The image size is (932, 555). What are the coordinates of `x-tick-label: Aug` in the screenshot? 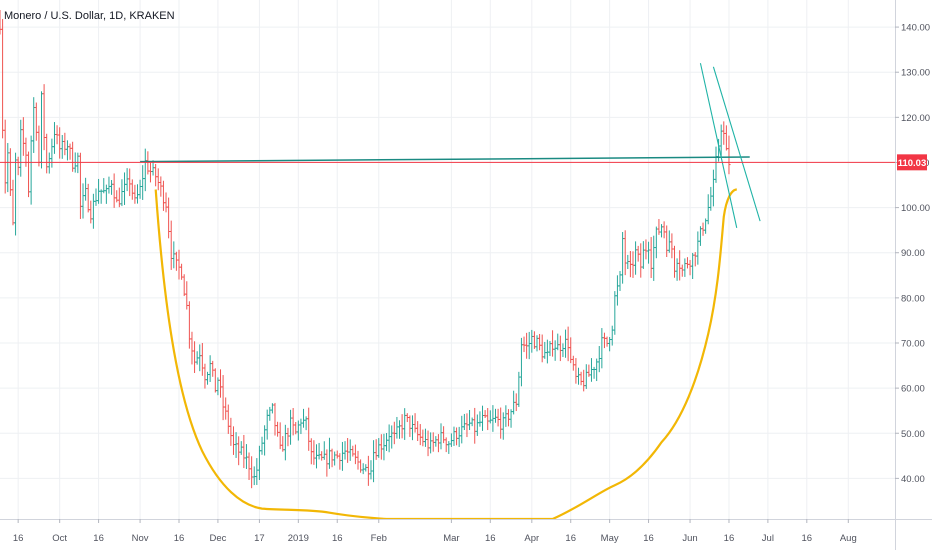 It's located at (848, 538).